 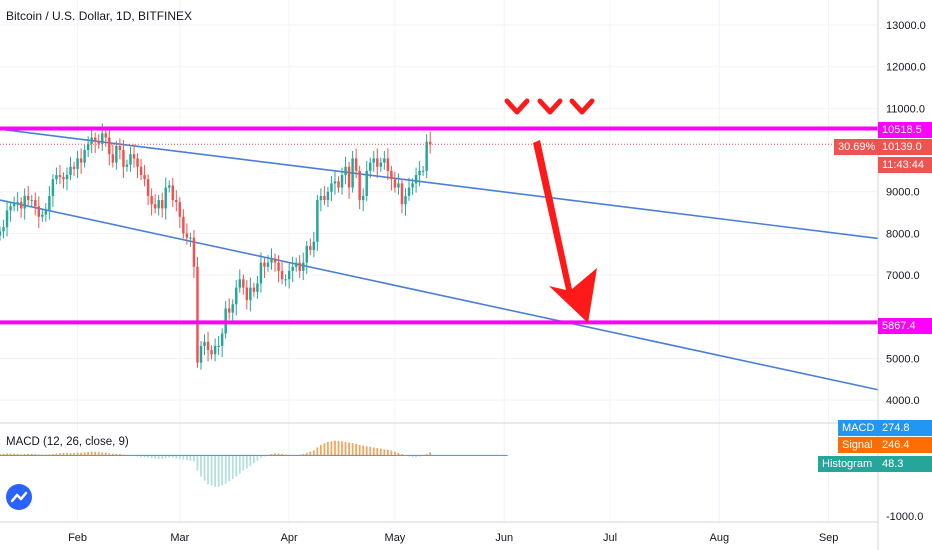 I want to click on x-tick-label: Jun, so click(x=504, y=538).